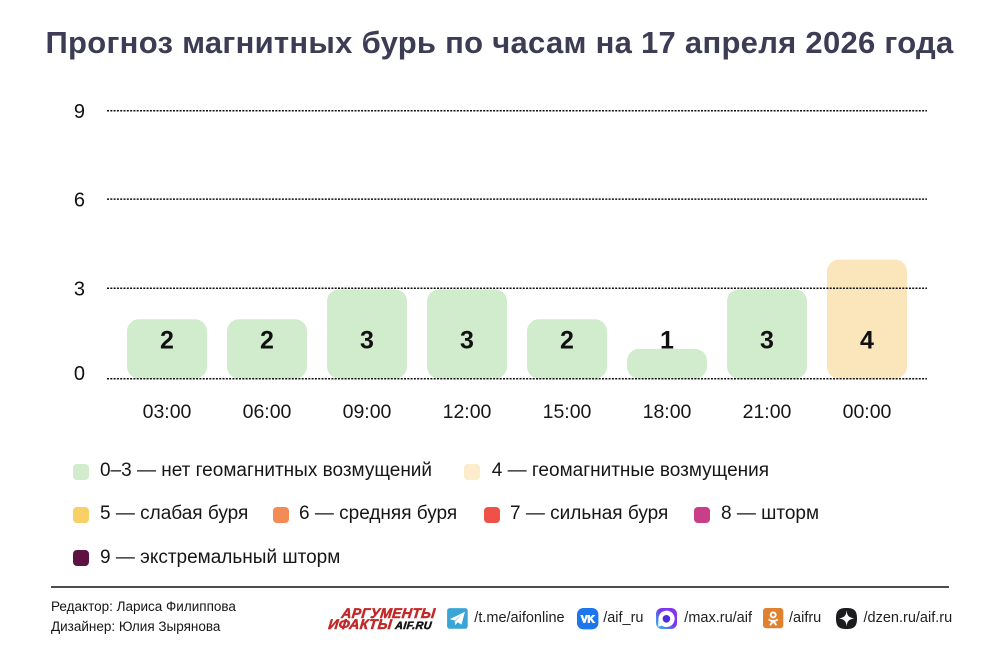 This screenshot has width=1000, height=663. What do you see at coordinates (667, 412) in the screenshot?
I see `svg-text: 18:00` at bounding box center [667, 412].